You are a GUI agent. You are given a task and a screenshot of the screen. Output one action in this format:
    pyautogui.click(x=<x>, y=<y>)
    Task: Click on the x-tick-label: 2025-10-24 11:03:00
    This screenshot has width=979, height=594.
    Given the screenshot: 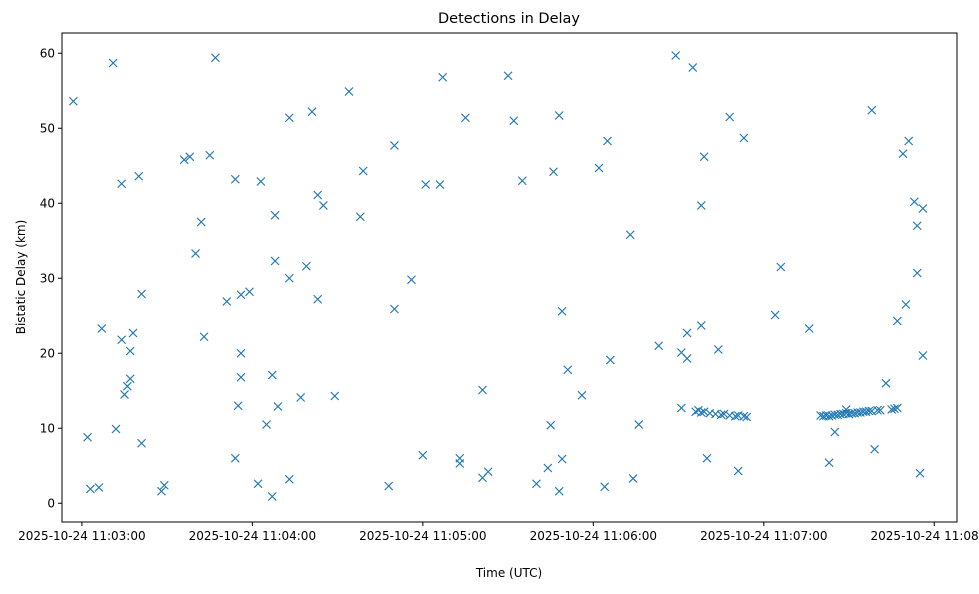 What is the action you would take?
    pyautogui.click(x=81, y=536)
    